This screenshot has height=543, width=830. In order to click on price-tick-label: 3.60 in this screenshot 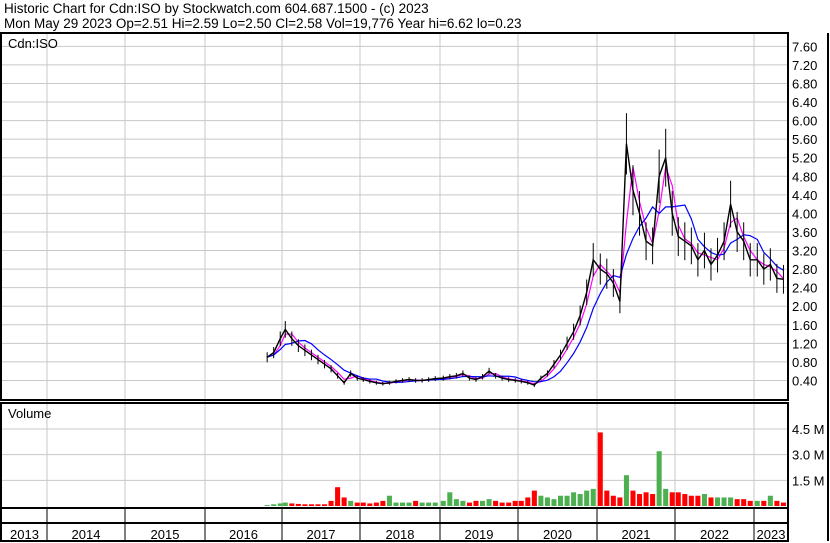, I will do `click(804, 232)`.